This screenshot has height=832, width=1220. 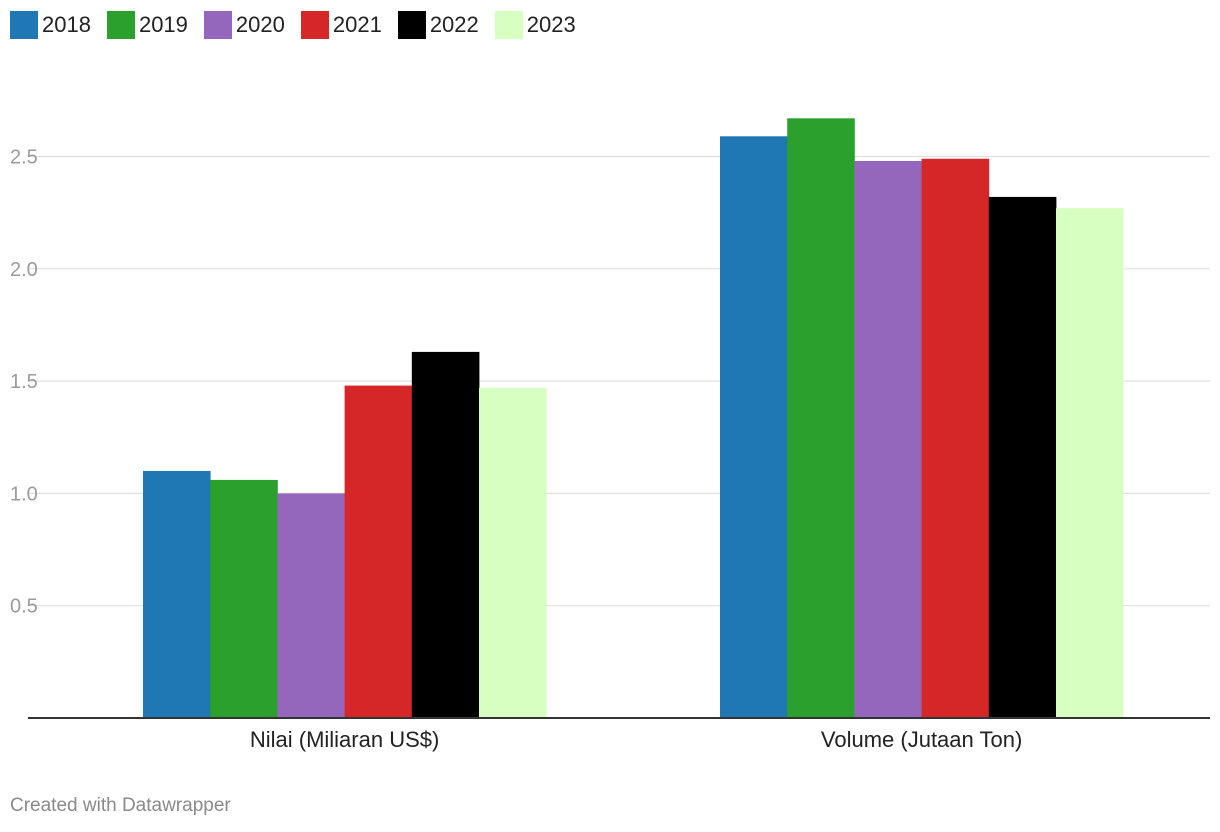 I want to click on legend-item-2021: 2021, so click(x=341, y=25).